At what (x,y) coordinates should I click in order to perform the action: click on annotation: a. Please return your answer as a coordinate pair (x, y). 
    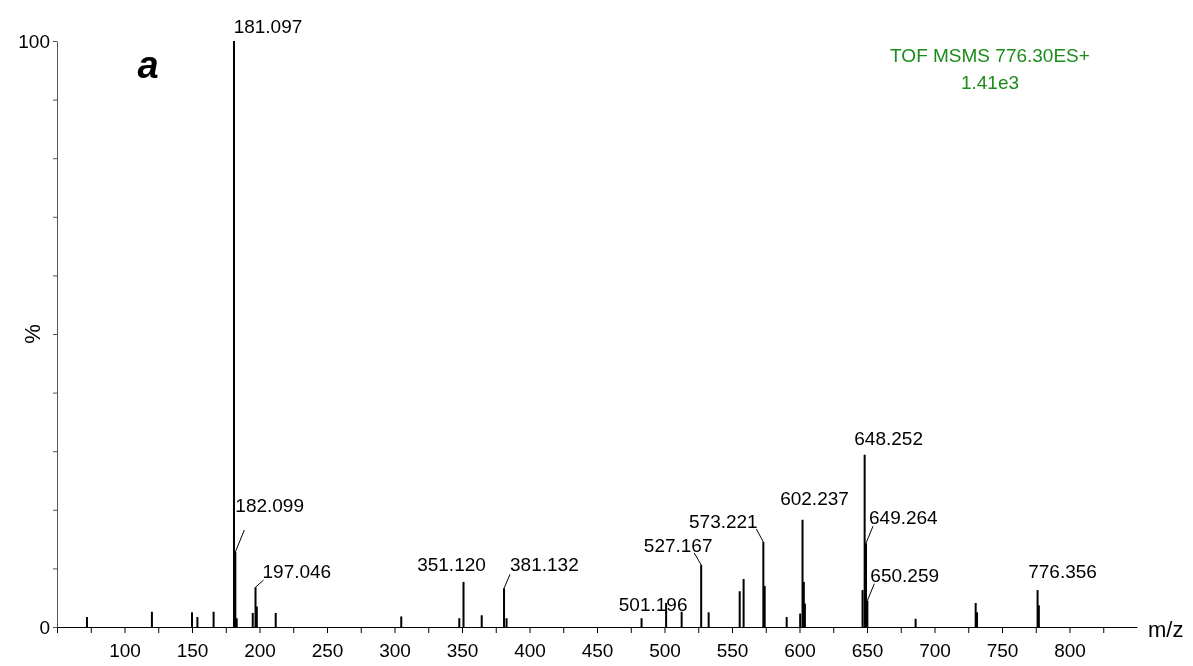
    Looking at the image, I should click on (148, 65).